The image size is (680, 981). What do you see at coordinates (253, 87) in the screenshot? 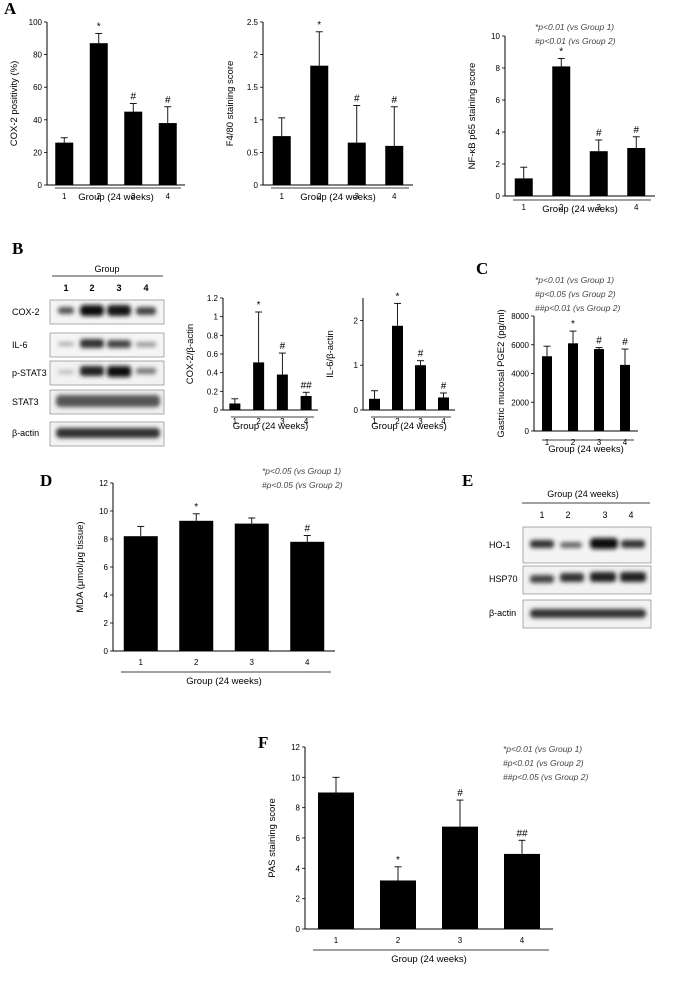
I see `y-tick-label: 1.5` at bounding box center [253, 87].